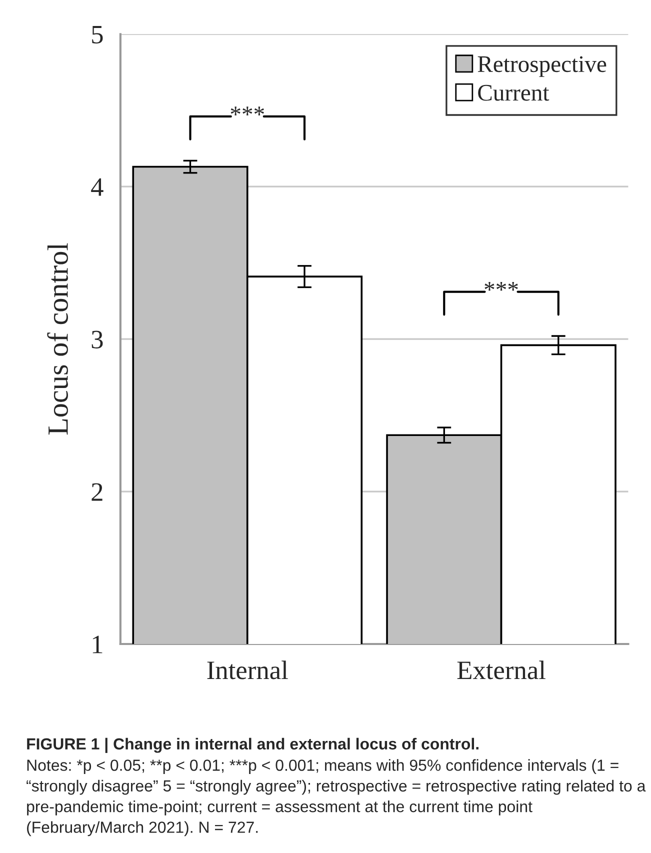 The height and width of the screenshot is (853, 651). What do you see at coordinates (97, 35) in the screenshot?
I see `y-tick-label: 5` at bounding box center [97, 35].